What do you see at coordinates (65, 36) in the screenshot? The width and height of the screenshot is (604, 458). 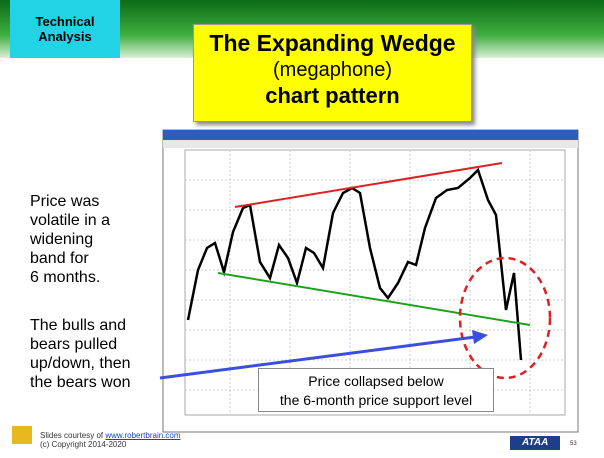 I see `tag-line: Analysis` at bounding box center [65, 36].